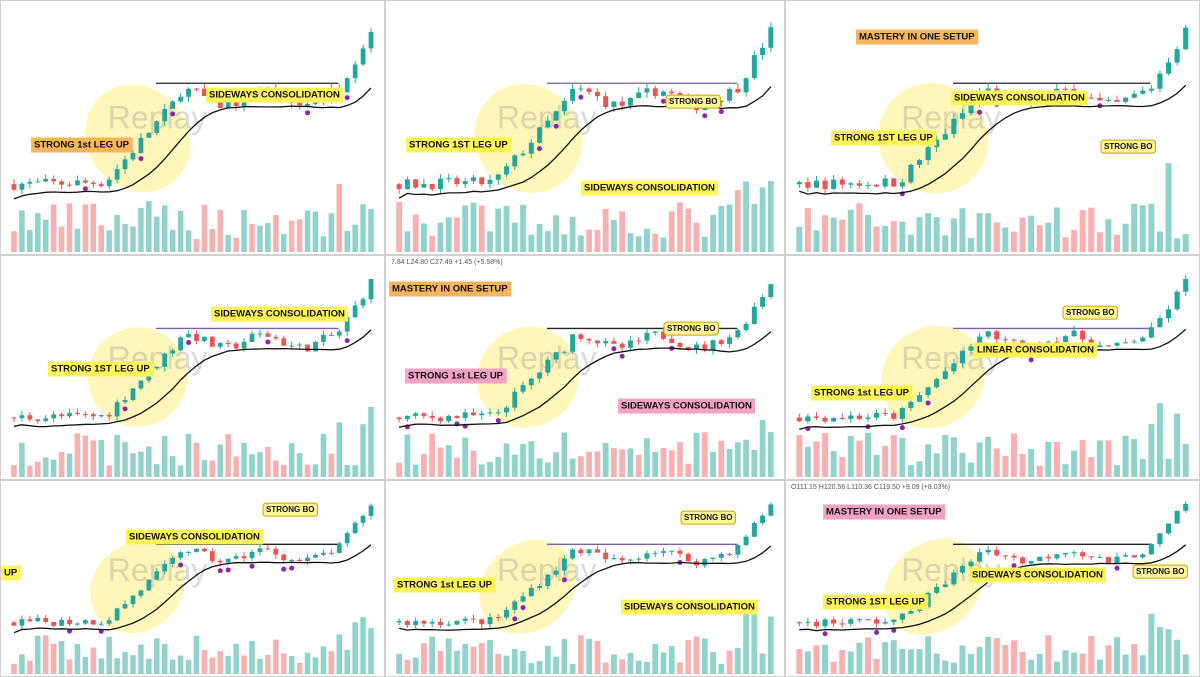 The image size is (1200, 677). I want to click on annotation-label: STRONG 1st LEG UP, so click(456, 376).